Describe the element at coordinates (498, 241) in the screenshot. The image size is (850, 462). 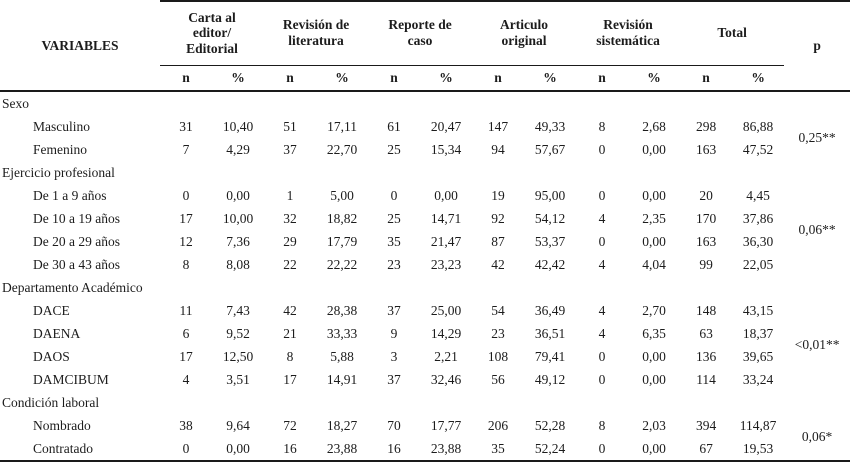
I see `data-cell: 87` at that location.